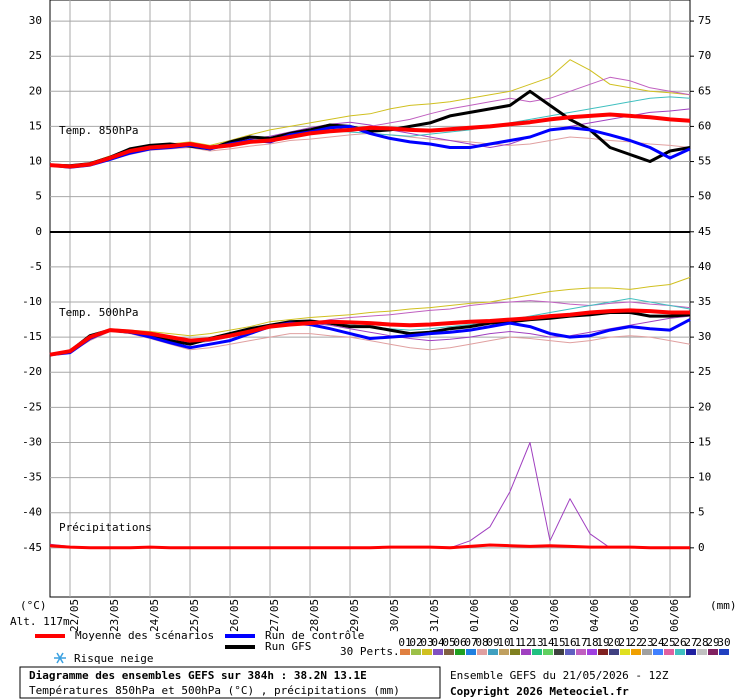  What do you see at coordinates (113, 658) in the screenshot?
I see `snow-label: Risque neige` at bounding box center [113, 658].